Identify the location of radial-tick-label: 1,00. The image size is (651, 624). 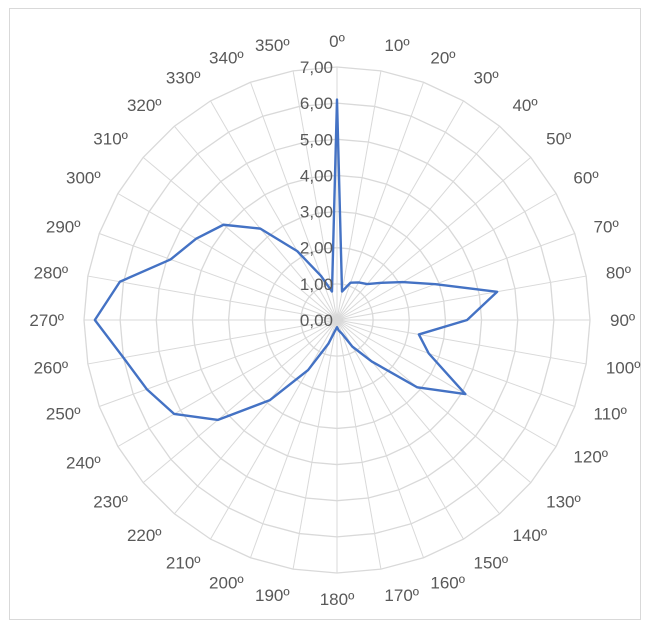
(316, 284).